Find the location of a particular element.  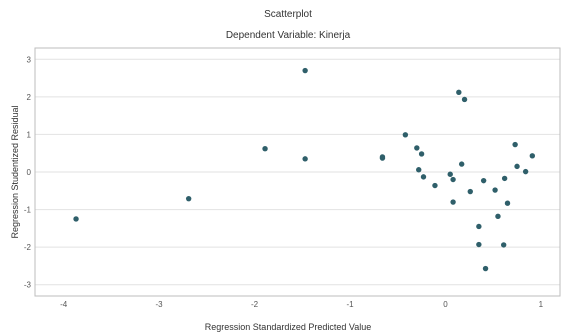

x-tick-label: -1 is located at coordinates (350, 304).